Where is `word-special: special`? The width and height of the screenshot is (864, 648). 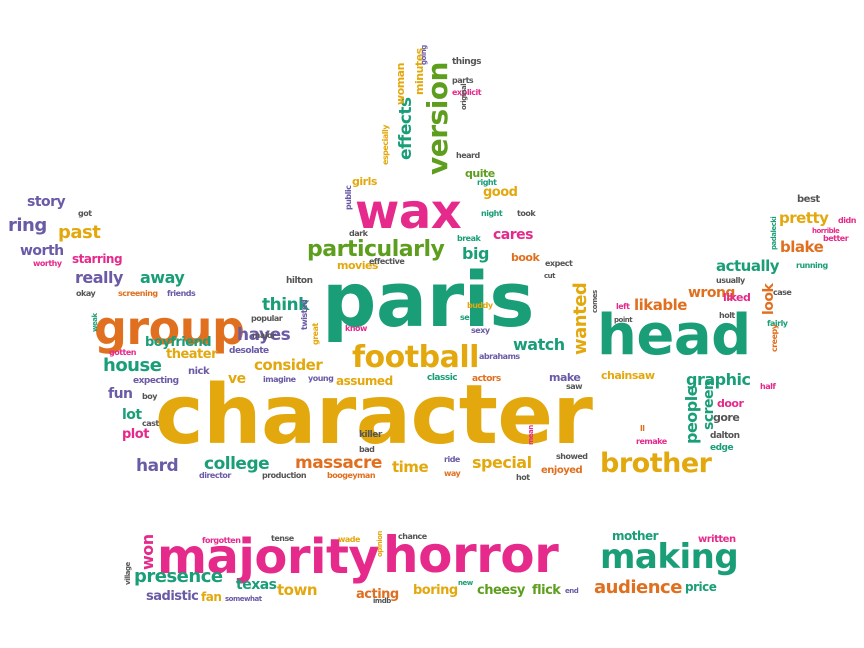
word-special: special is located at coordinates (502, 462).